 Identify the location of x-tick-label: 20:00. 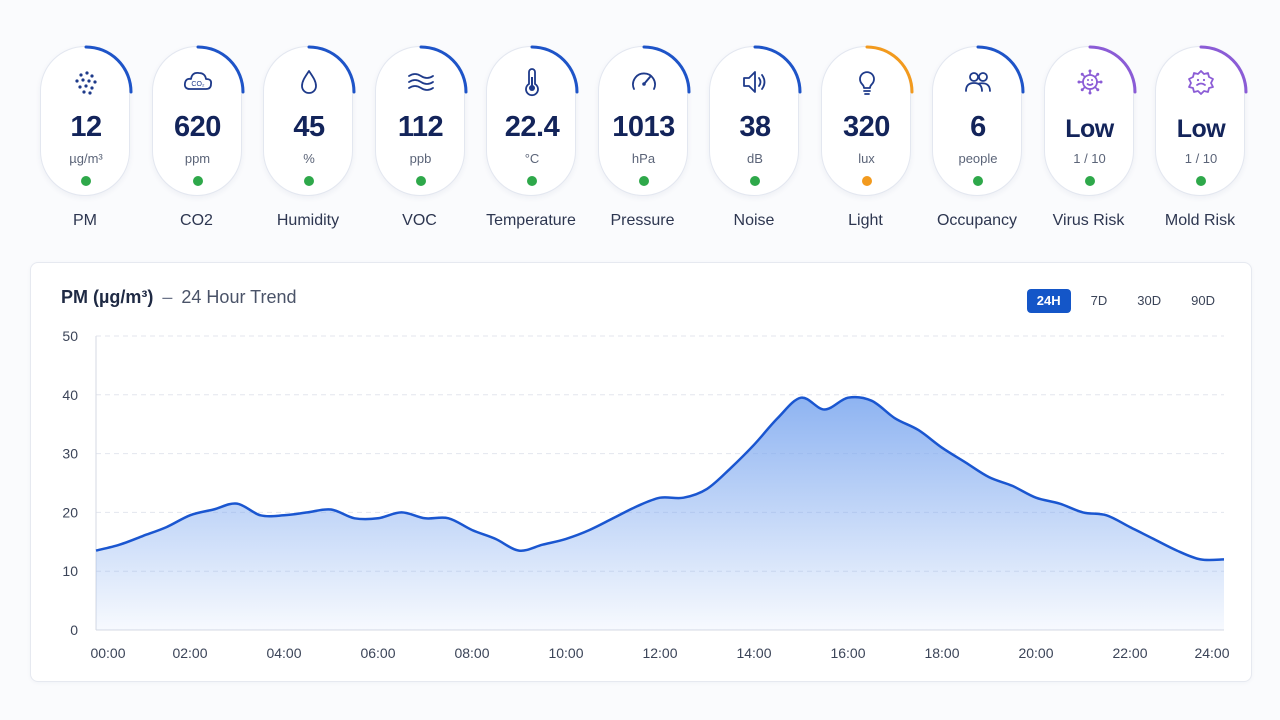
(1035, 653).